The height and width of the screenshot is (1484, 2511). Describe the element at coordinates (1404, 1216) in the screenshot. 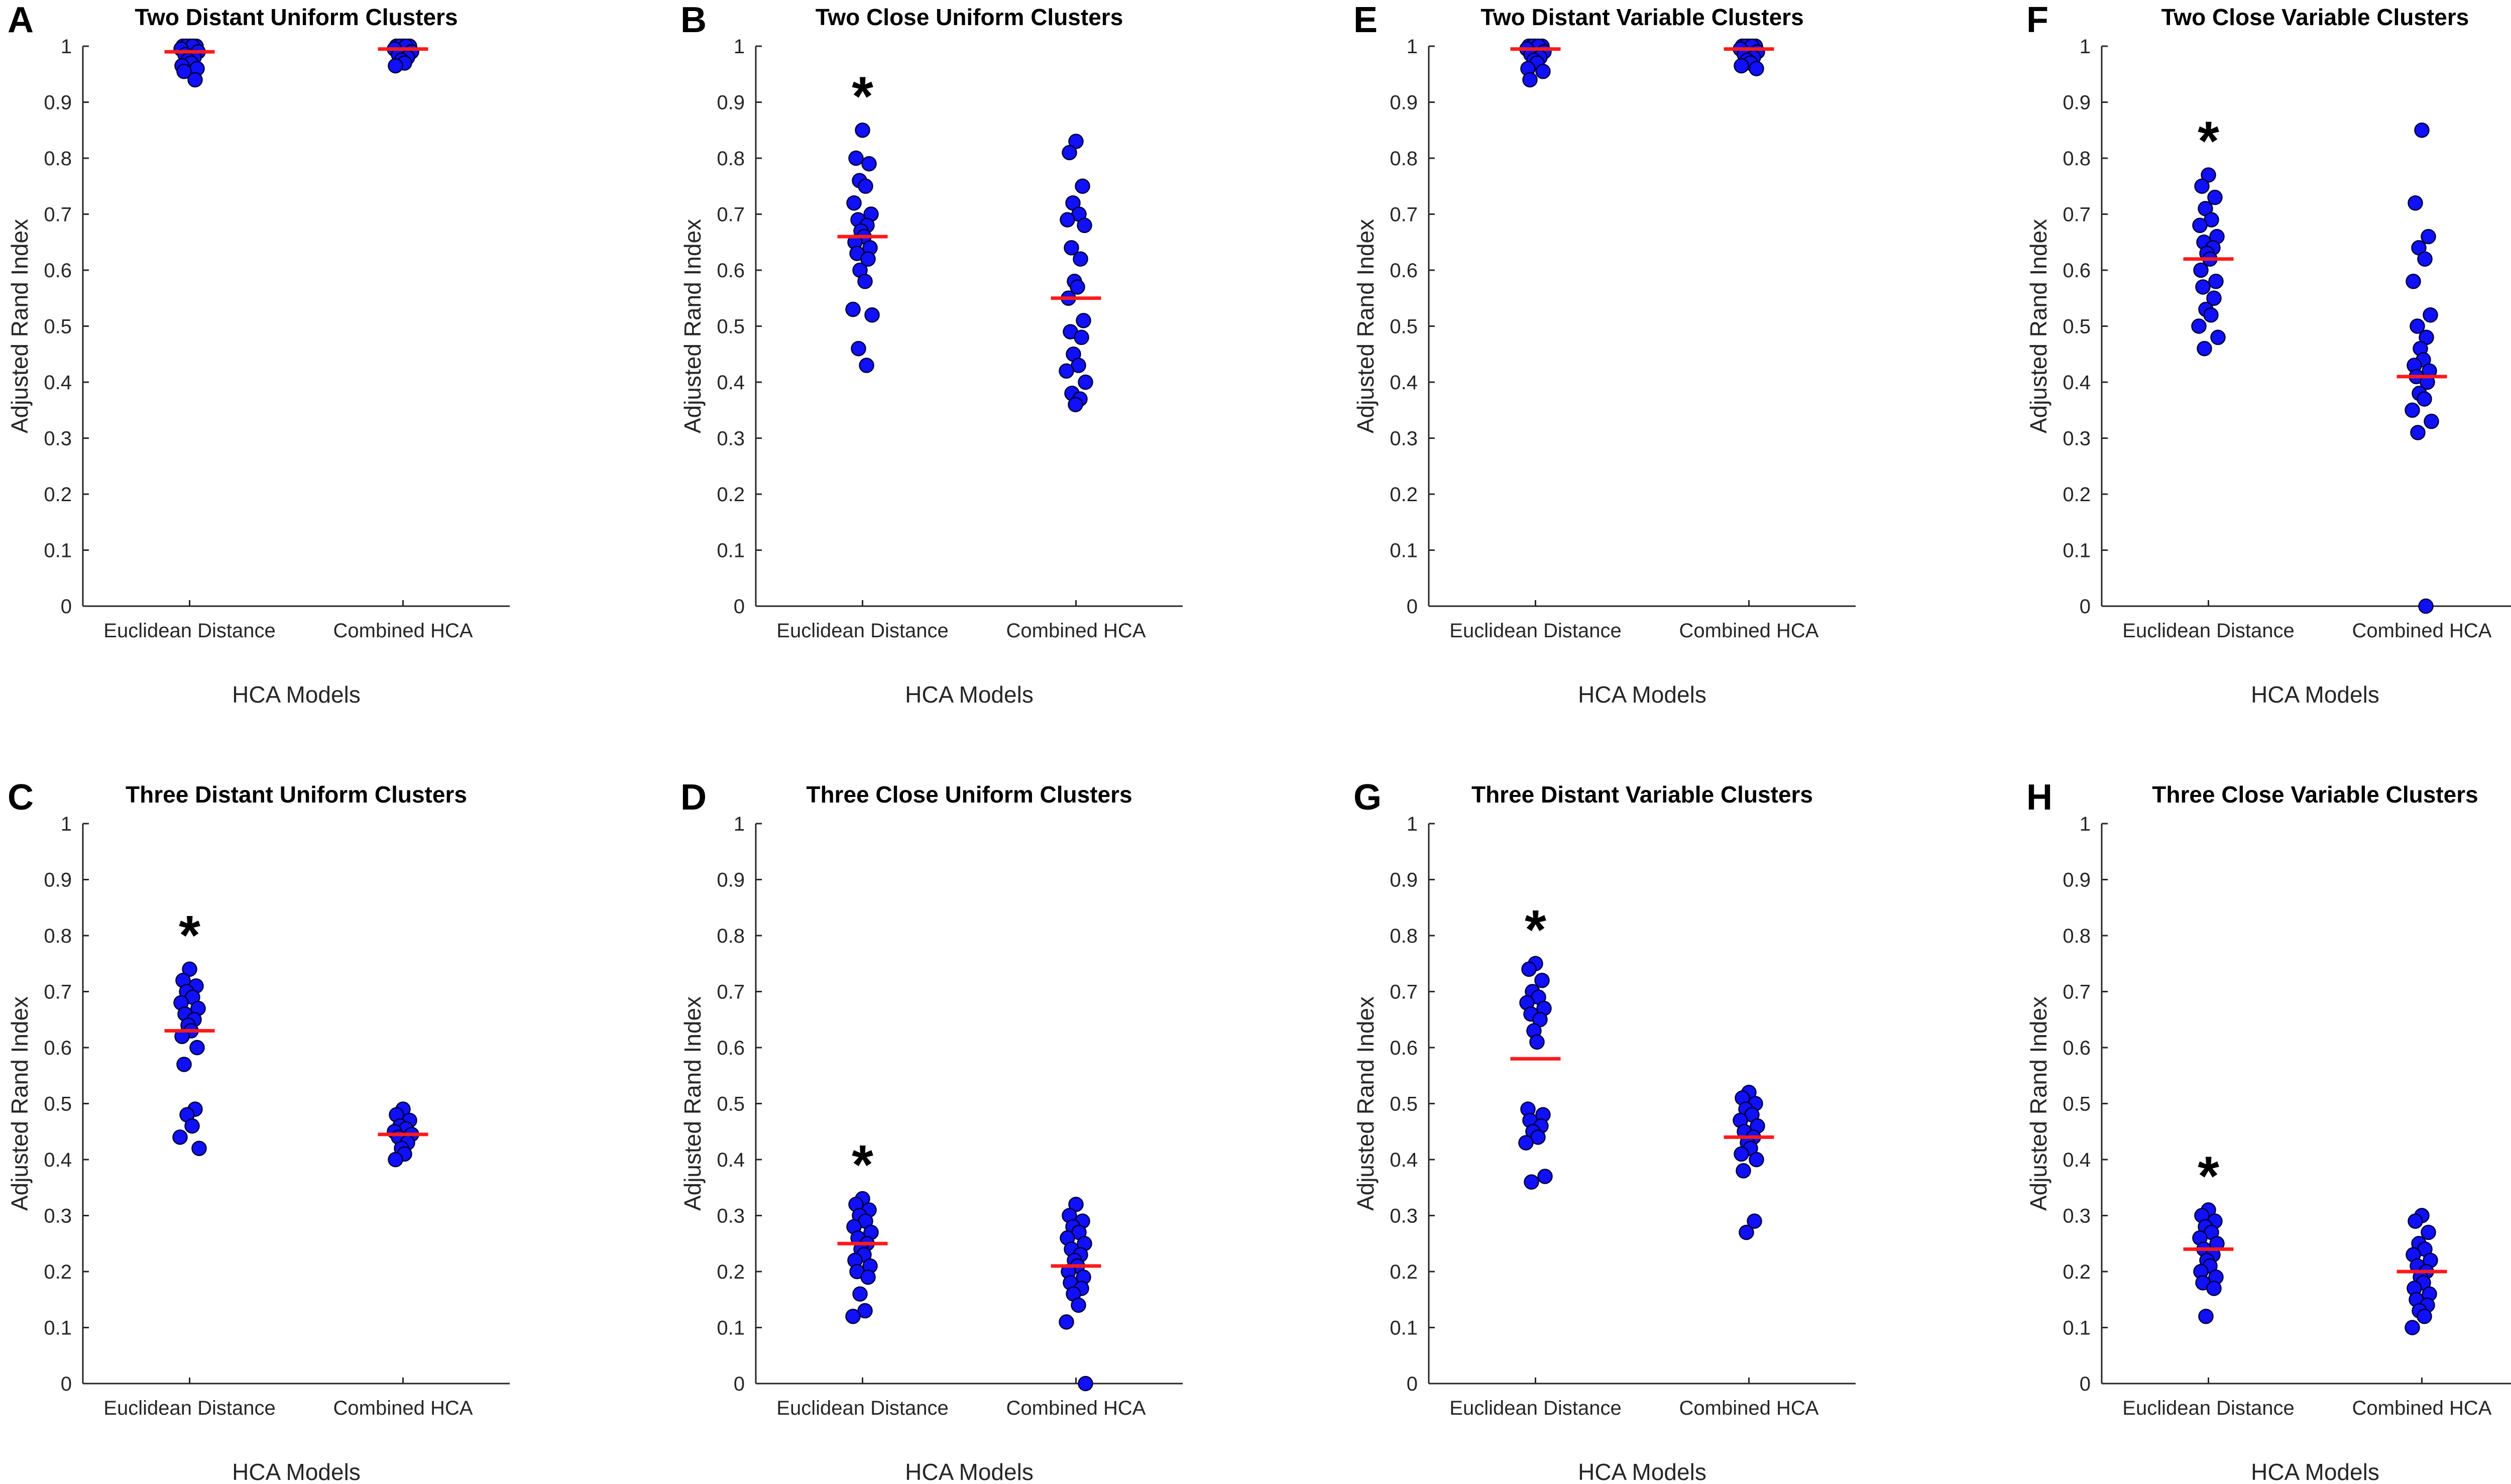

I see `panel-g-y-tick-label: 0.3` at that location.